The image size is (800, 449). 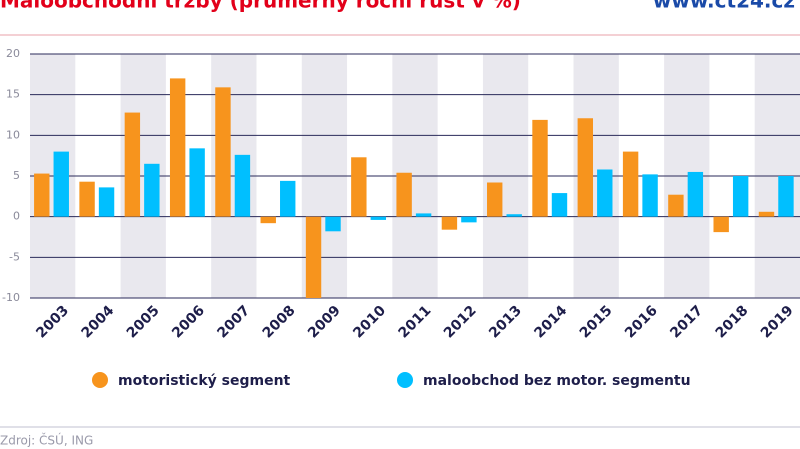 What do you see at coordinates (641, 322) in the screenshot?
I see `x-tick-label: 2016` at bounding box center [641, 322].